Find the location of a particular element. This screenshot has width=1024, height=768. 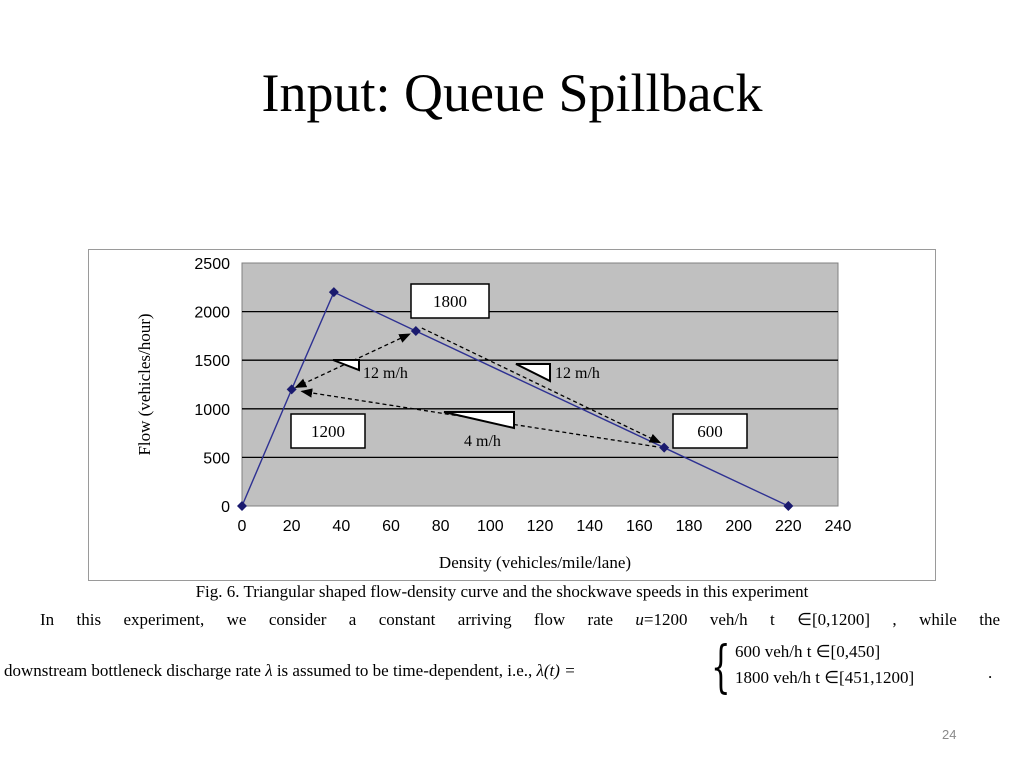

value-box-label: 1200 is located at coordinates (328, 431).